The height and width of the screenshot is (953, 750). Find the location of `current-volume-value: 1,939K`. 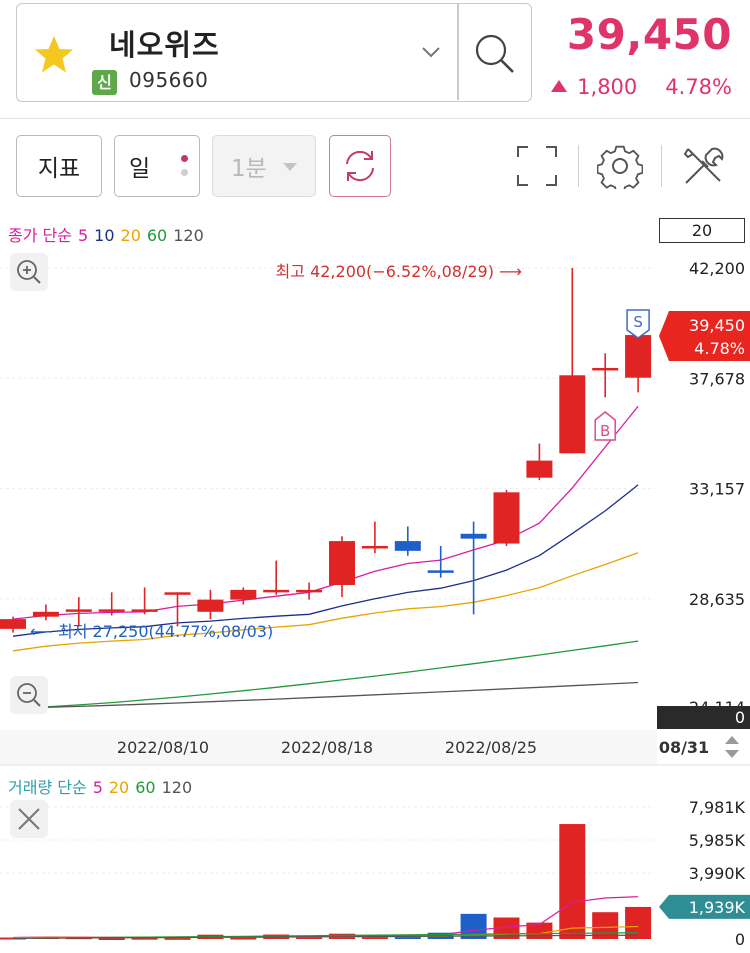

current-volume-value: 1,939K is located at coordinates (717, 907).